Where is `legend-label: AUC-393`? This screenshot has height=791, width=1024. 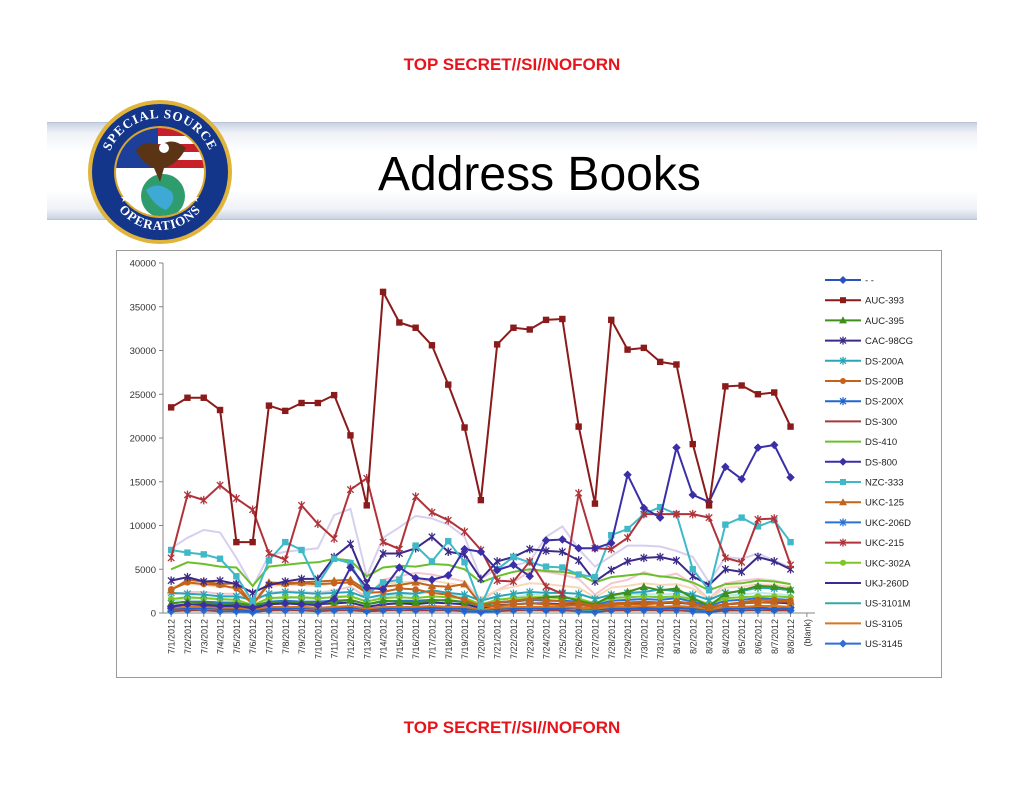 legend-label: AUC-393 is located at coordinates (884, 301).